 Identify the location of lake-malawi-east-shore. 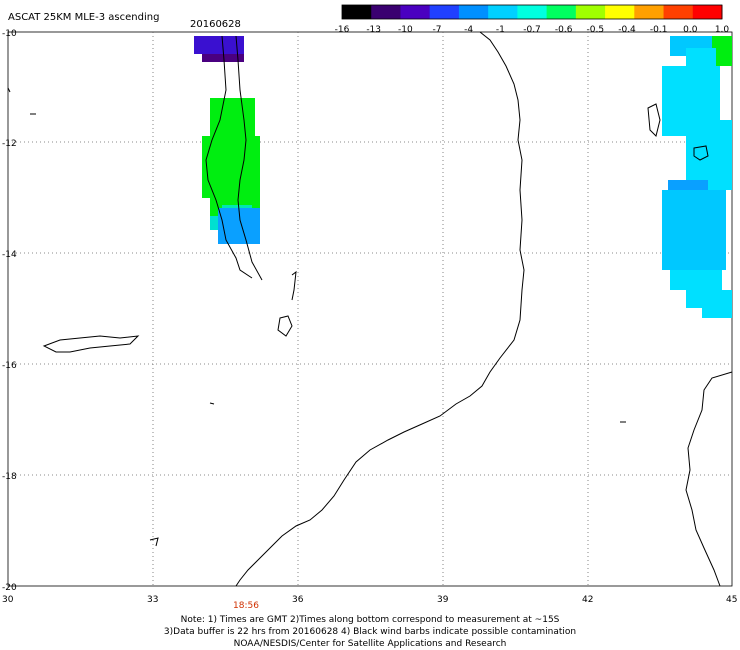
(249, 158).